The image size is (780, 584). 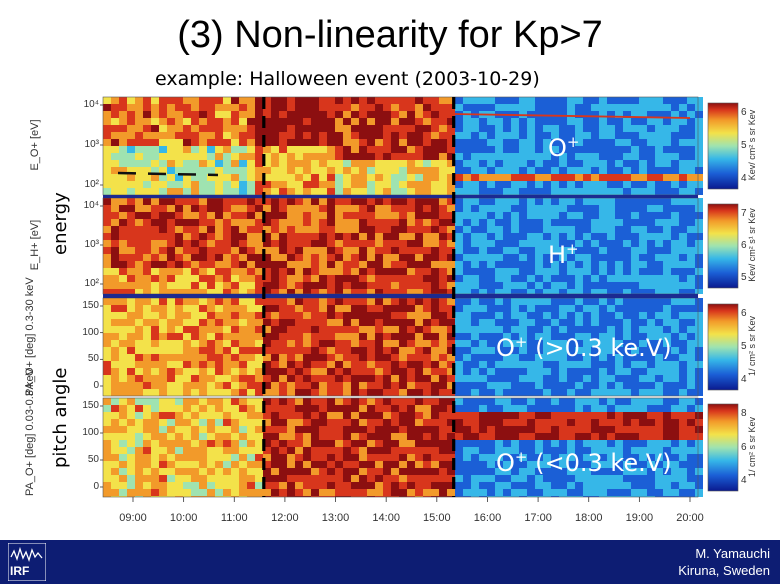 I want to click on x-tick-label: 12:00, so click(x=285, y=518).